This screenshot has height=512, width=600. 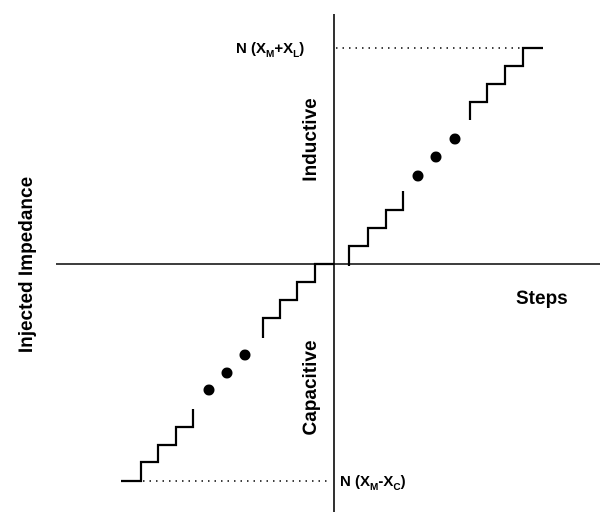 What do you see at coordinates (310, 387) in the screenshot?
I see `capacitive-region-label: Capacitive` at bounding box center [310, 387].